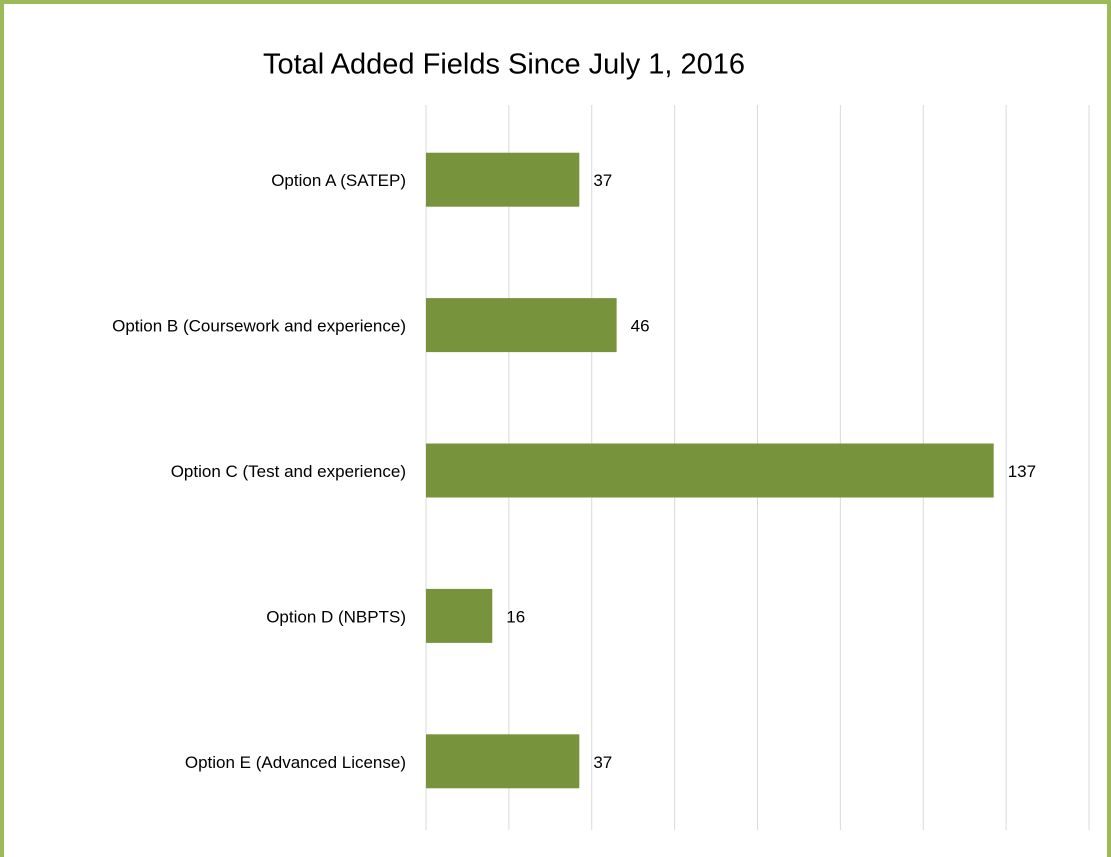  What do you see at coordinates (504, 65) in the screenshot?
I see `chart-title: Total Added Fields Since July 1, 2016` at bounding box center [504, 65].